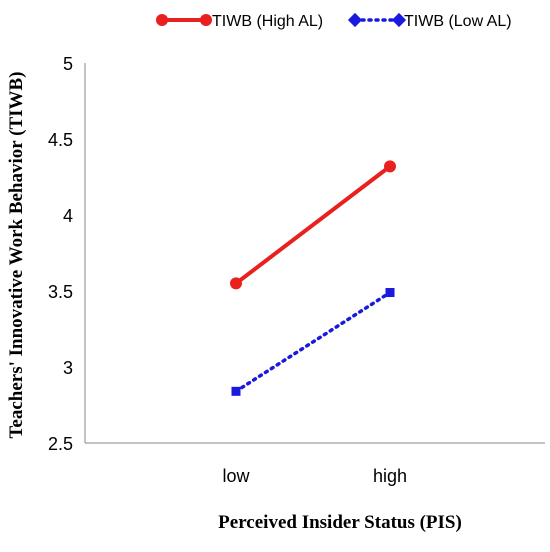  What do you see at coordinates (340, 522) in the screenshot?
I see `x-axis-title: Perceived Insider Status (PIS)` at bounding box center [340, 522].